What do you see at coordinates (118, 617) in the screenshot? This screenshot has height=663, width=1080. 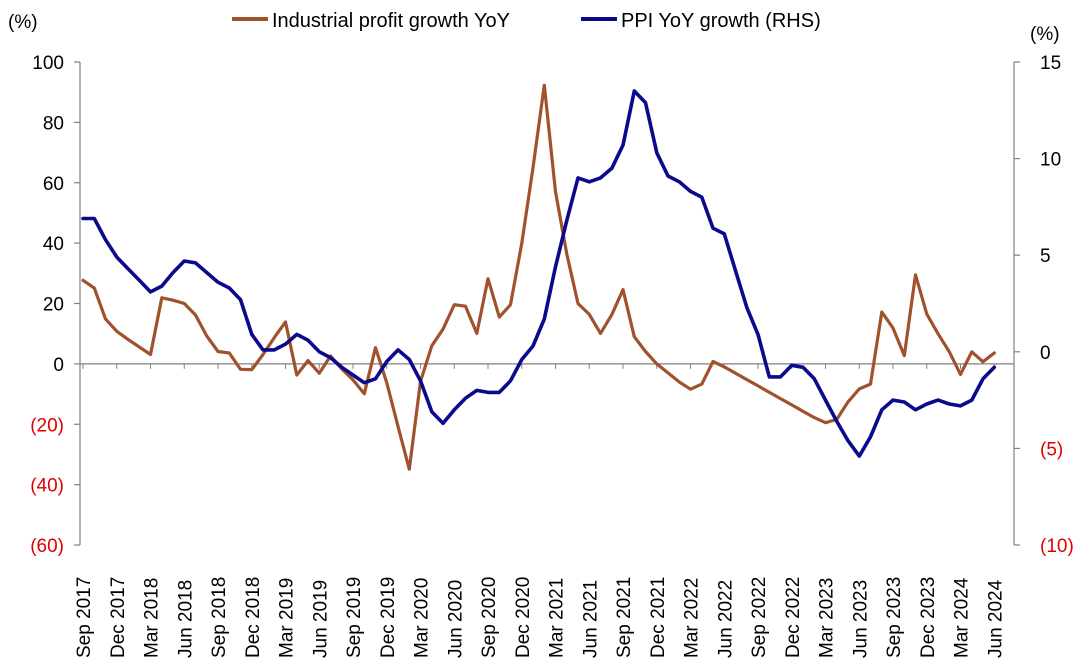 I see `x-tick-label: Dec 2017` at bounding box center [118, 617].